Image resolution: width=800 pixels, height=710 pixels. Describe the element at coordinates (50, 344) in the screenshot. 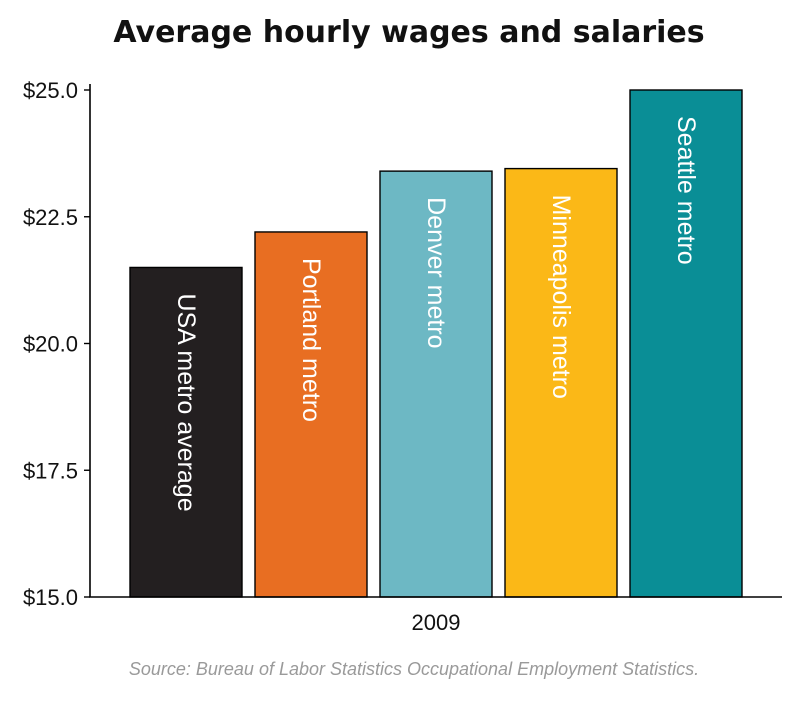

I see `y-tick-label: $20.0` at that location.